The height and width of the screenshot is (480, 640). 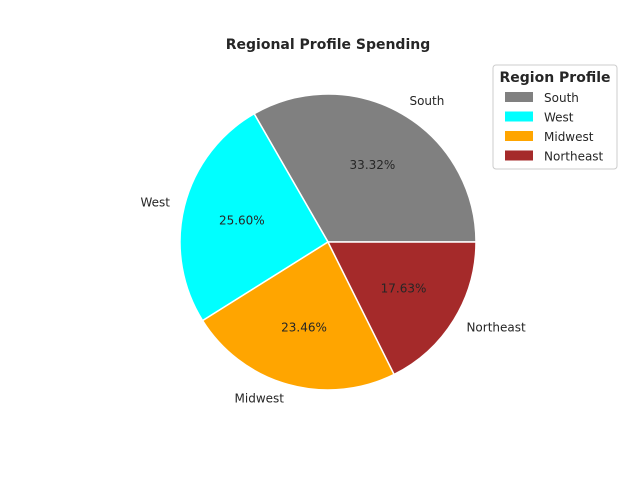 What do you see at coordinates (559, 118) in the screenshot?
I see `legend-label-west: West` at bounding box center [559, 118].